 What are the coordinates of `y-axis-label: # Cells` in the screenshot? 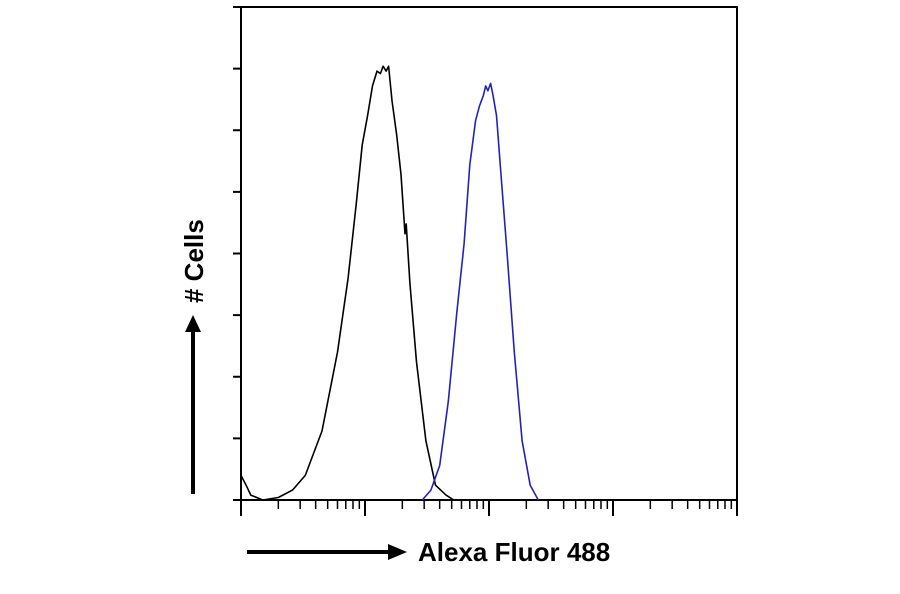 It's located at (194, 261).